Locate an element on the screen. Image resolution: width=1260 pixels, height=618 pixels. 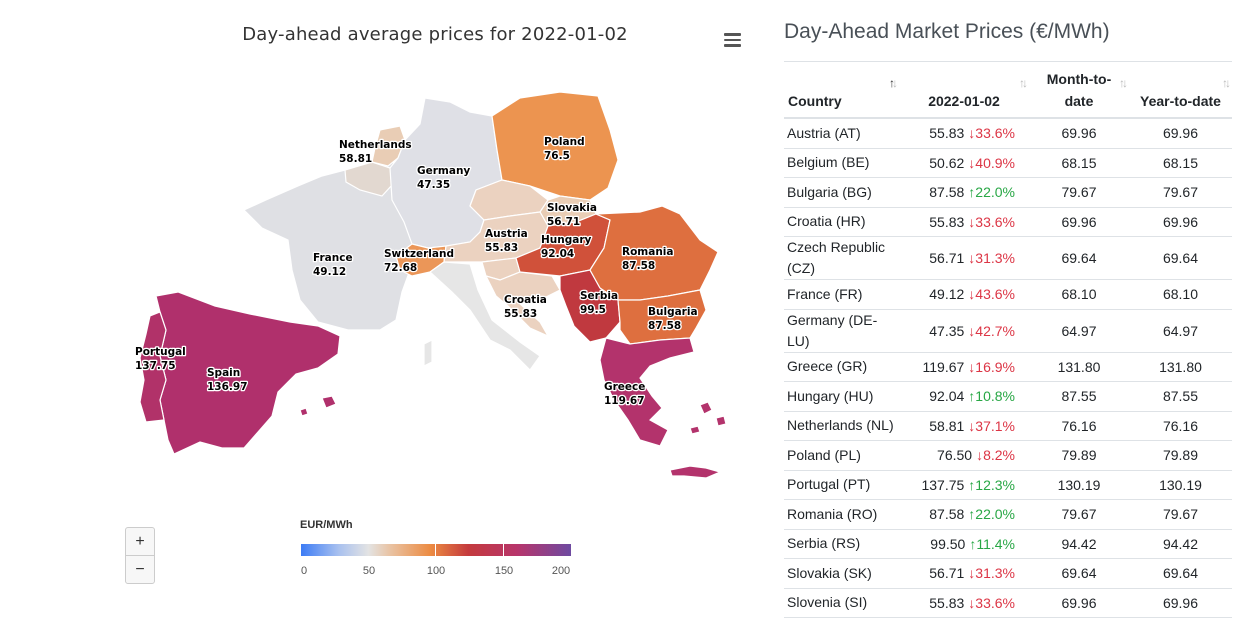
legend-label-50: 50 is located at coordinates (369, 571).